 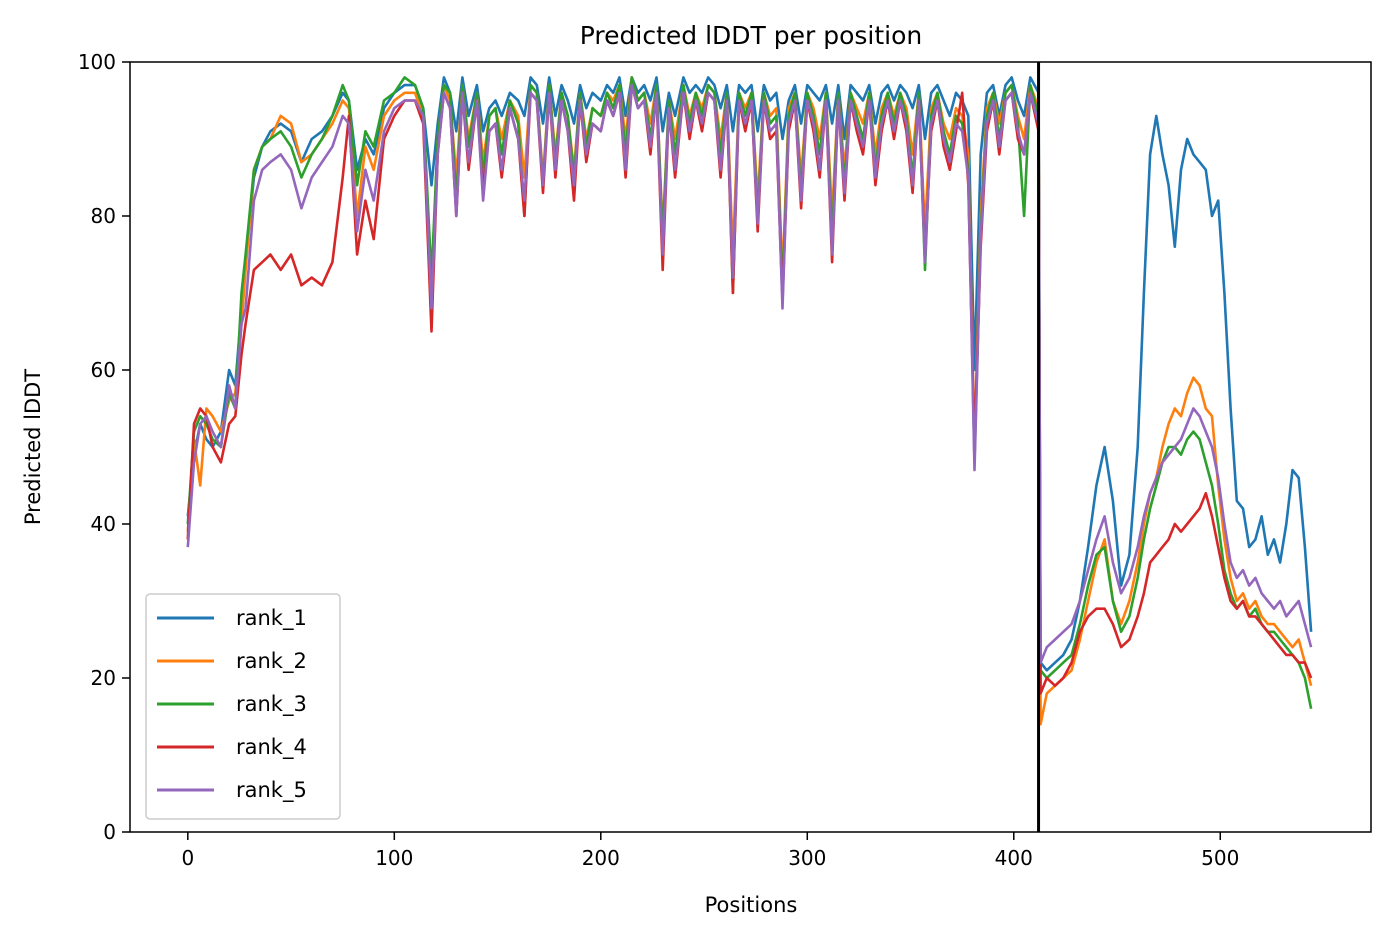 What do you see at coordinates (271, 661) in the screenshot?
I see `legend-label-rank_2: rank_2` at bounding box center [271, 661].